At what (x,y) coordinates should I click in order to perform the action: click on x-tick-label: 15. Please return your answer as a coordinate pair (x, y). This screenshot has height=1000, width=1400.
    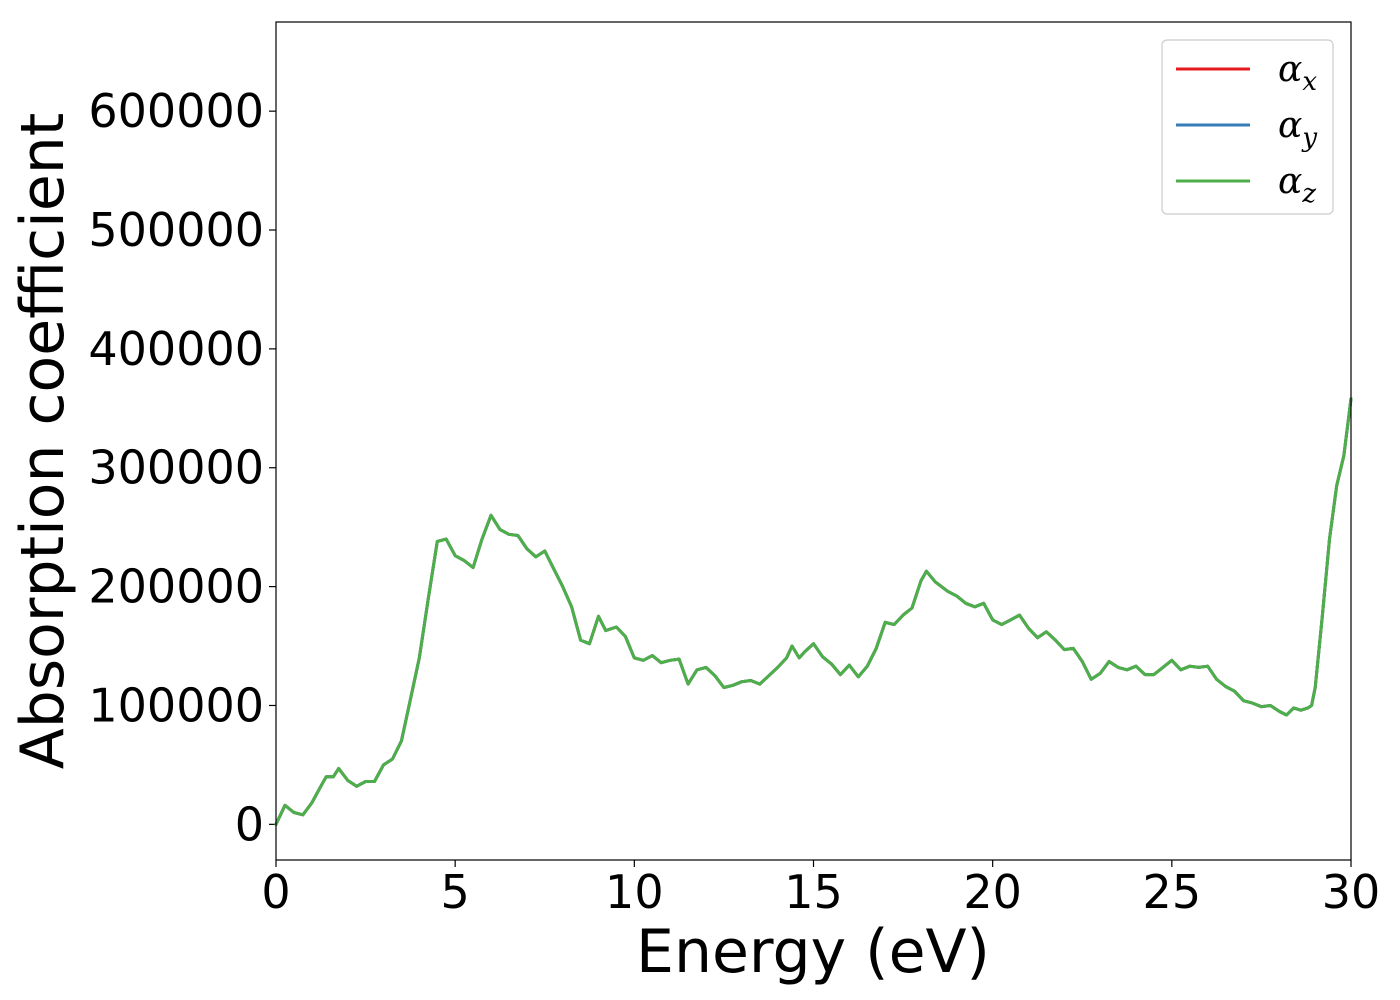
    Looking at the image, I should click on (813, 892).